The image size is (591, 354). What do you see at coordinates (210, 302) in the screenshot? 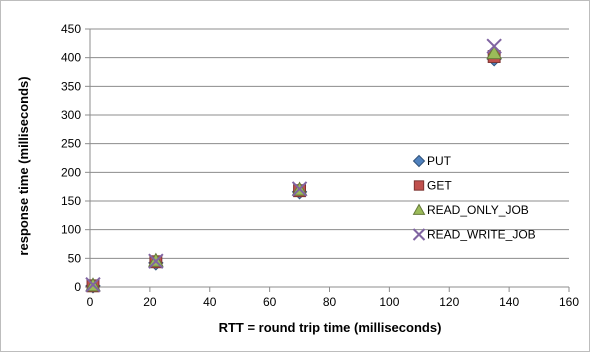
I see `x-tick-label: 40` at bounding box center [210, 302].